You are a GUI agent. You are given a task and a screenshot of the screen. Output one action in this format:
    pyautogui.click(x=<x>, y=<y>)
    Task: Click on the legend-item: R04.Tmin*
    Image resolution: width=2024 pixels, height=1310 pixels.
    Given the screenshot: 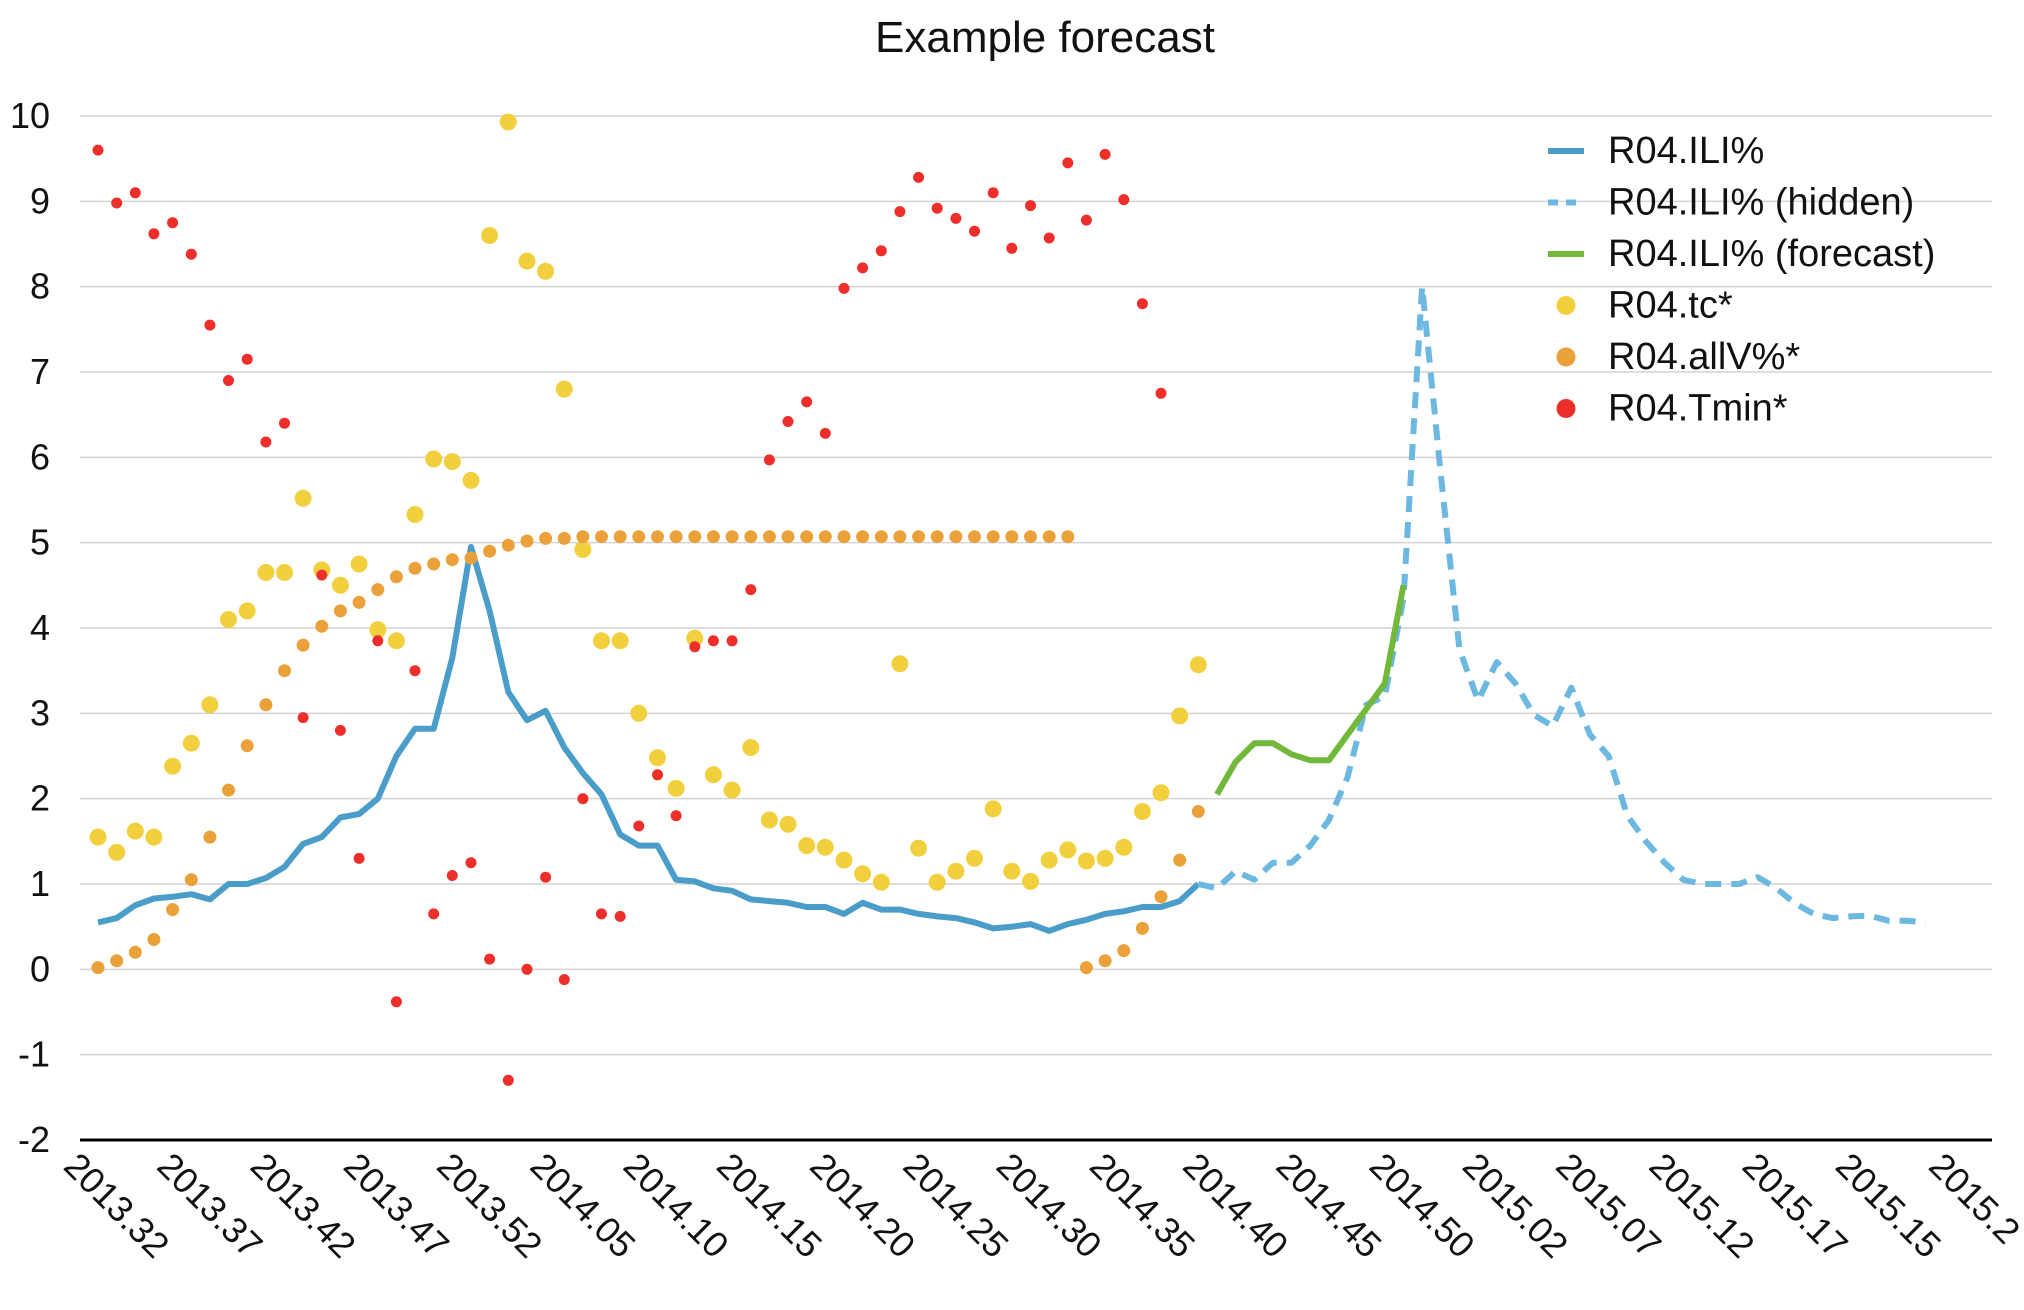 What is the action you would take?
    pyautogui.click(x=1672, y=409)
    